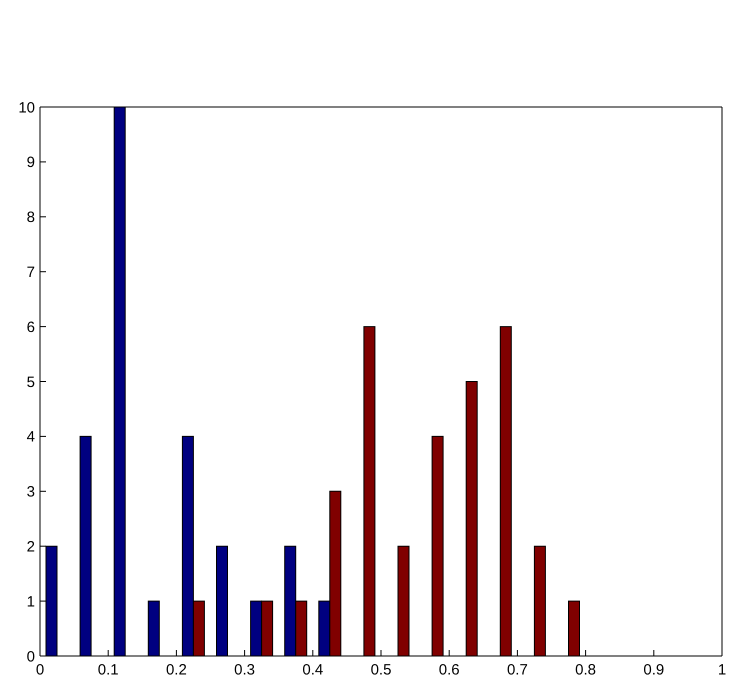 The image size is (731, 684). Describe the element at coordinates (30, 601) in the screenshot. I see `y-tick-label: 1` at that location.